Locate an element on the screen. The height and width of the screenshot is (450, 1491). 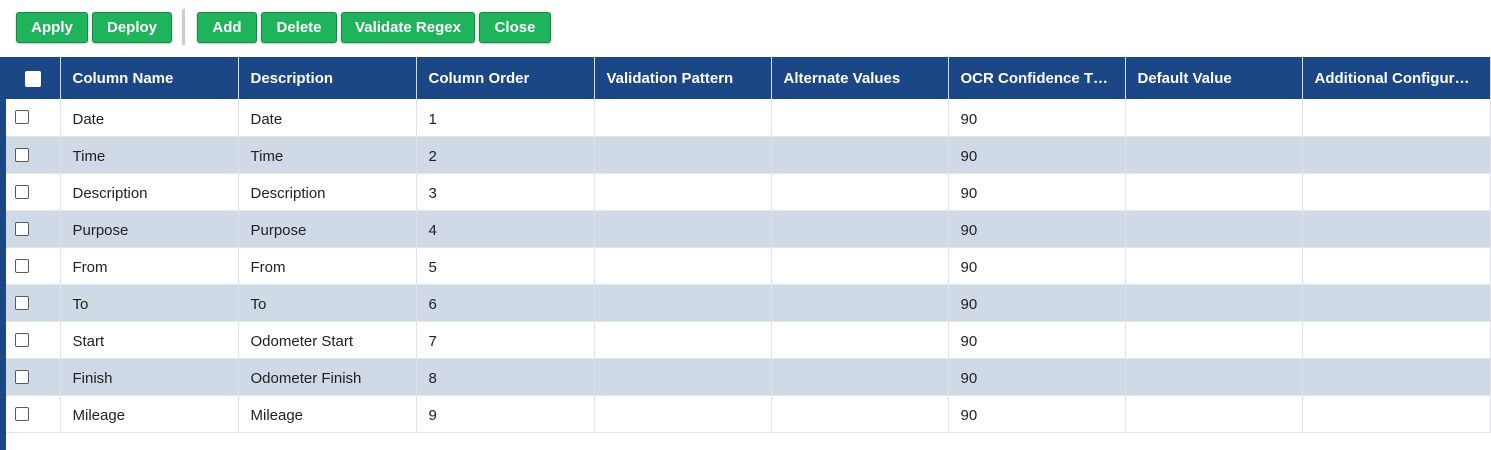
cell-column-order: 1 is located at coordinates (505, 118).